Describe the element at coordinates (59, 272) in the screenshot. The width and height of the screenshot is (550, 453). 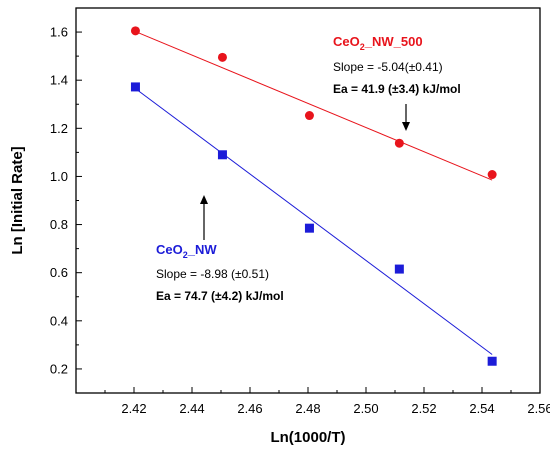
I see `y-tick-label: 0.6` at that location.